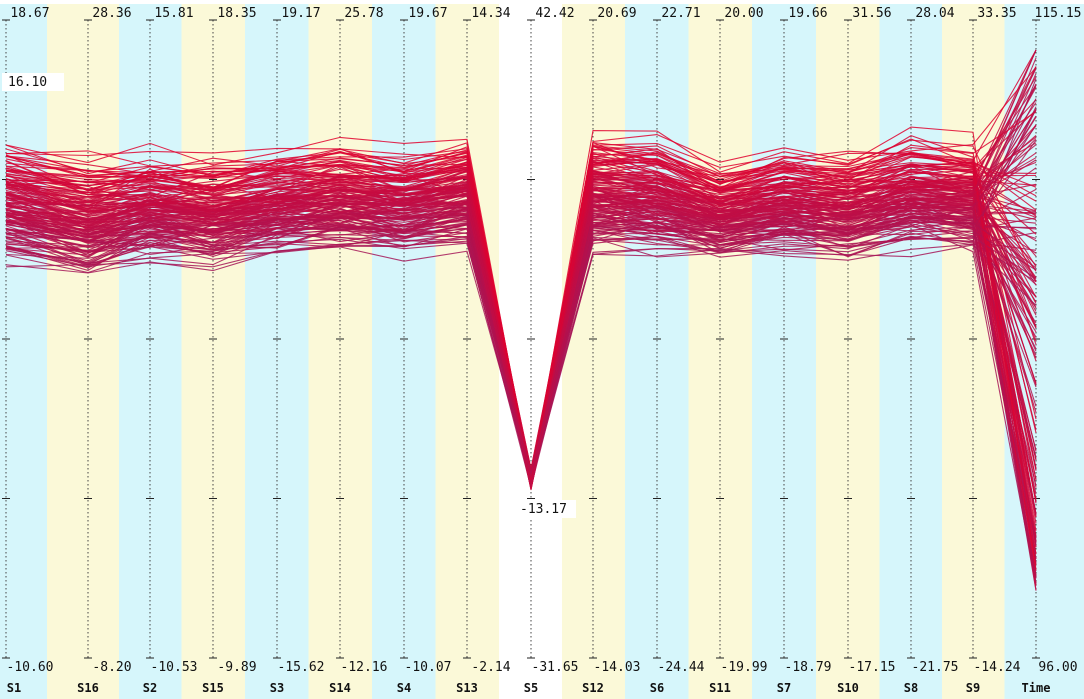  Describe the element at coordinates (681, 667) in the screenshot. I see `axis-min-label-s6: -24.44` at that location.